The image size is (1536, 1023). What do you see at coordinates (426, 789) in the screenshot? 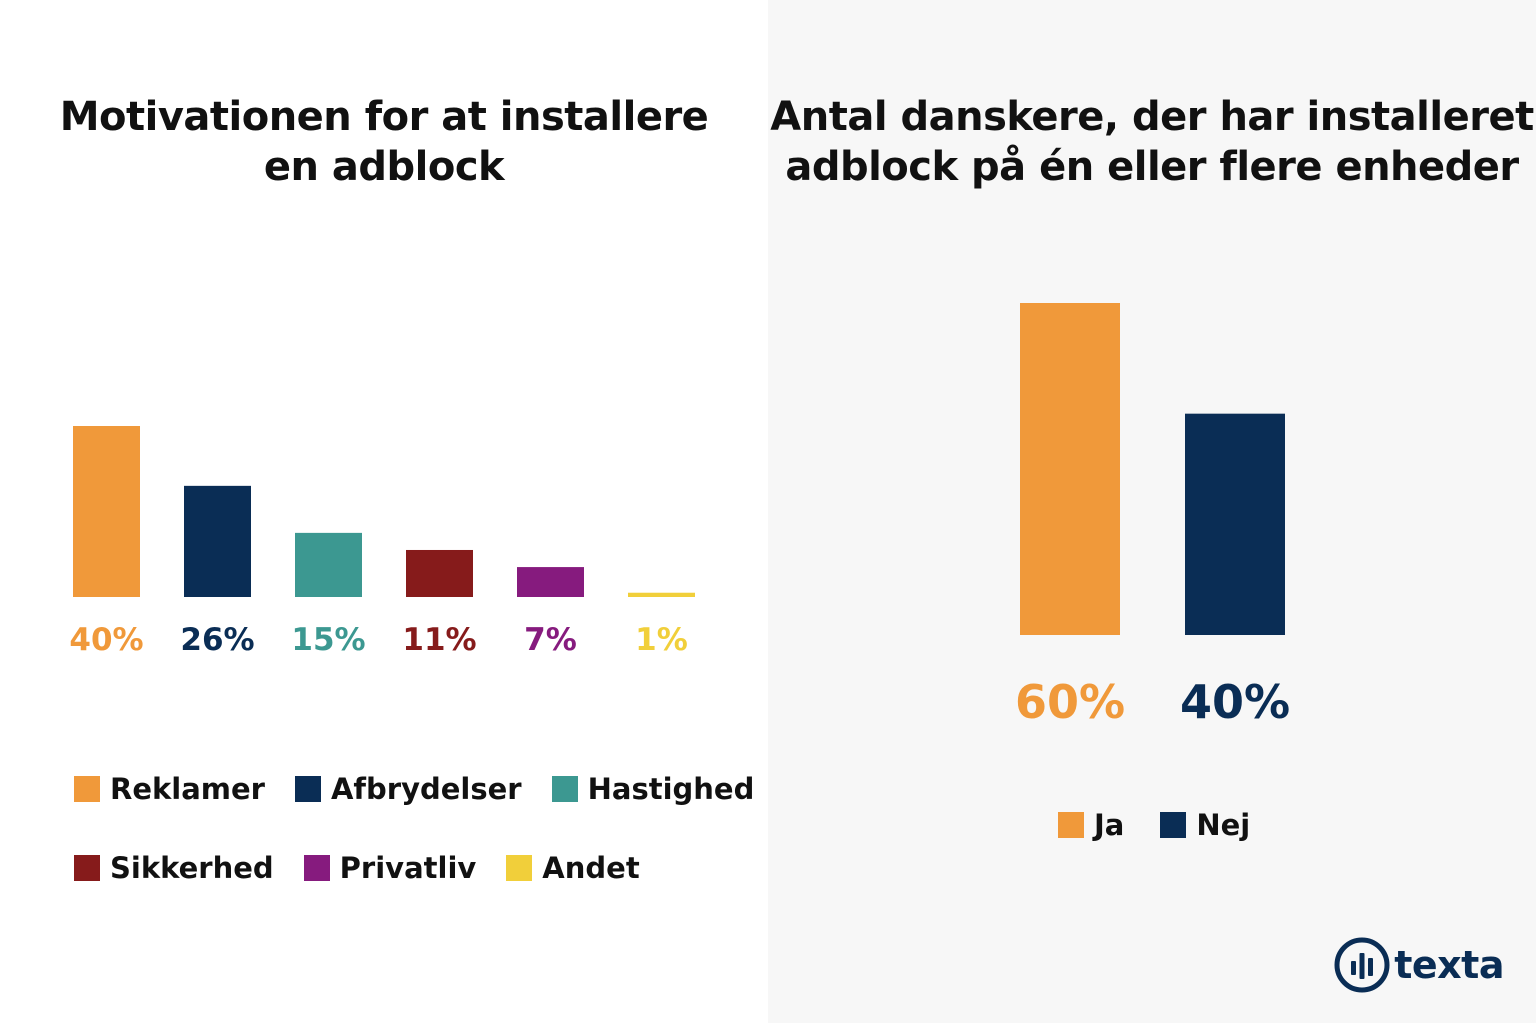
I see `legend-label: Afbrydelser` at bounding box center [426, 789].